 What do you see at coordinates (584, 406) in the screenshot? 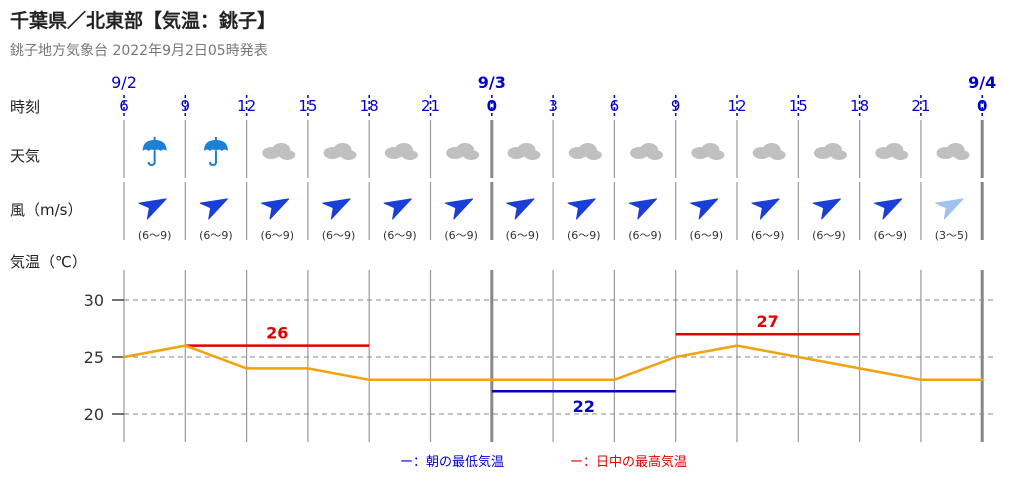
I see `min-temp-label: 22` at bounding box center [584, 406].